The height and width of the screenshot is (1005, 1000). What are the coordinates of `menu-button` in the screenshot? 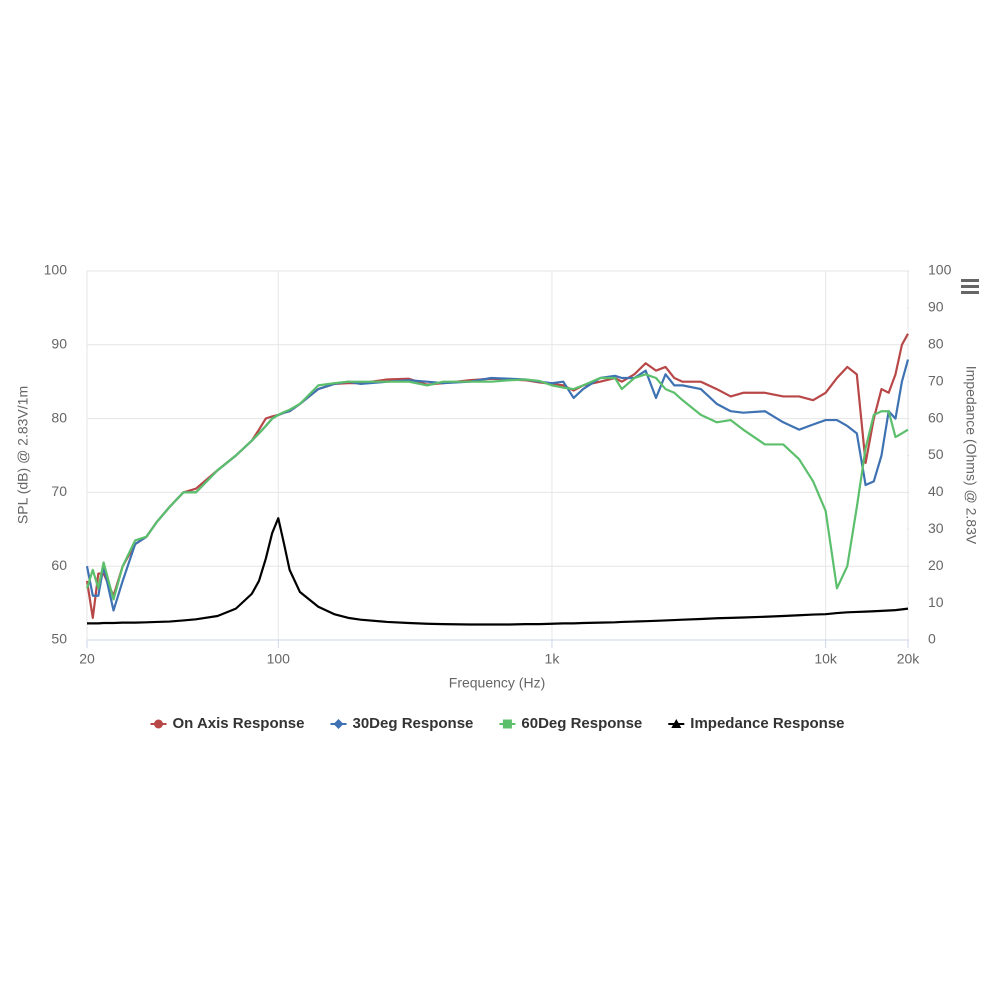 It's located at (970, 286).